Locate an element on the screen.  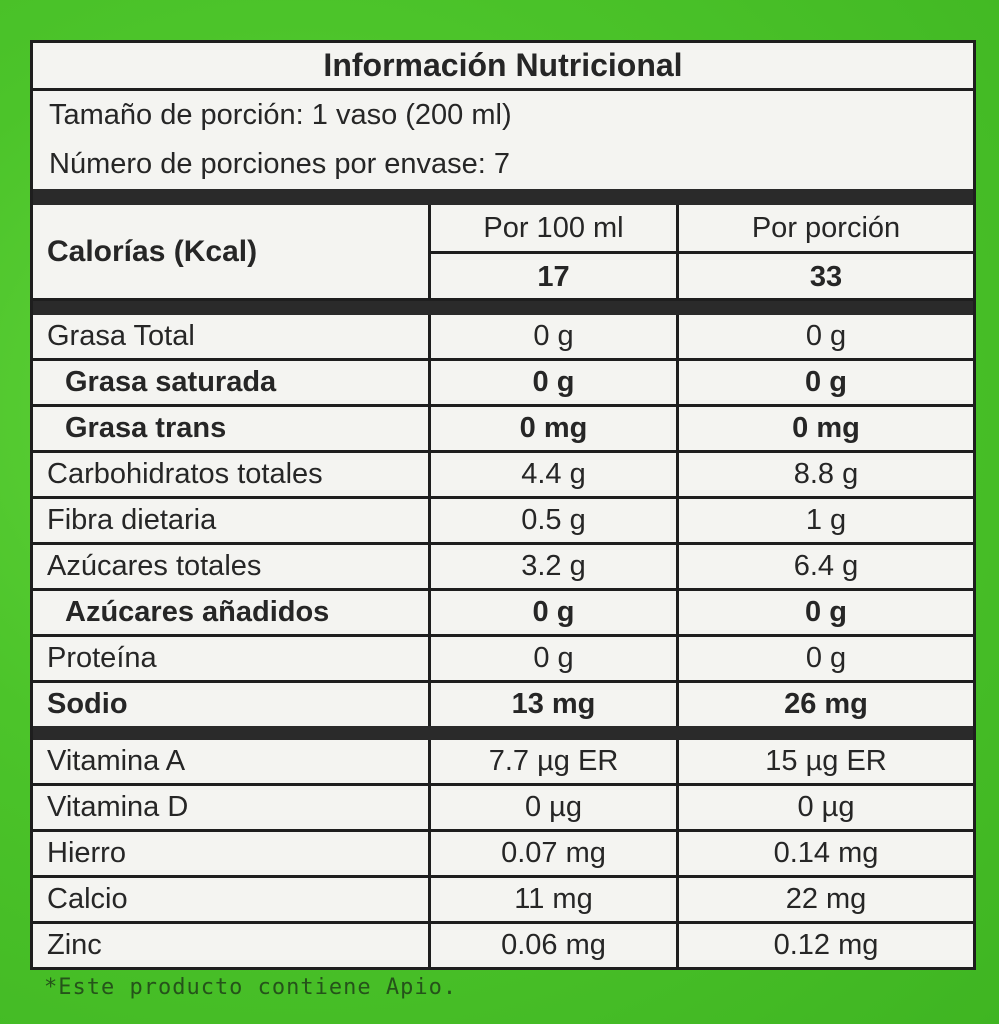
per-100ml-header: Por 100 ml is located at coordinates (553, 229).